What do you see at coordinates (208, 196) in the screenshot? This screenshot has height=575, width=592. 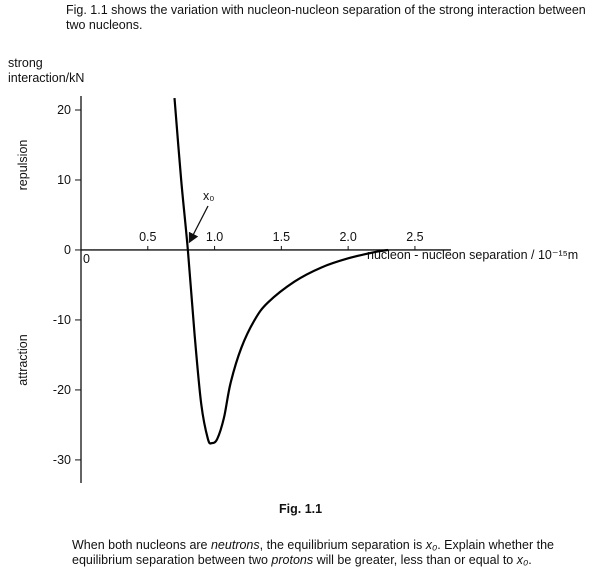 I see `annotation: x₀` at bounding box center [208, 196].